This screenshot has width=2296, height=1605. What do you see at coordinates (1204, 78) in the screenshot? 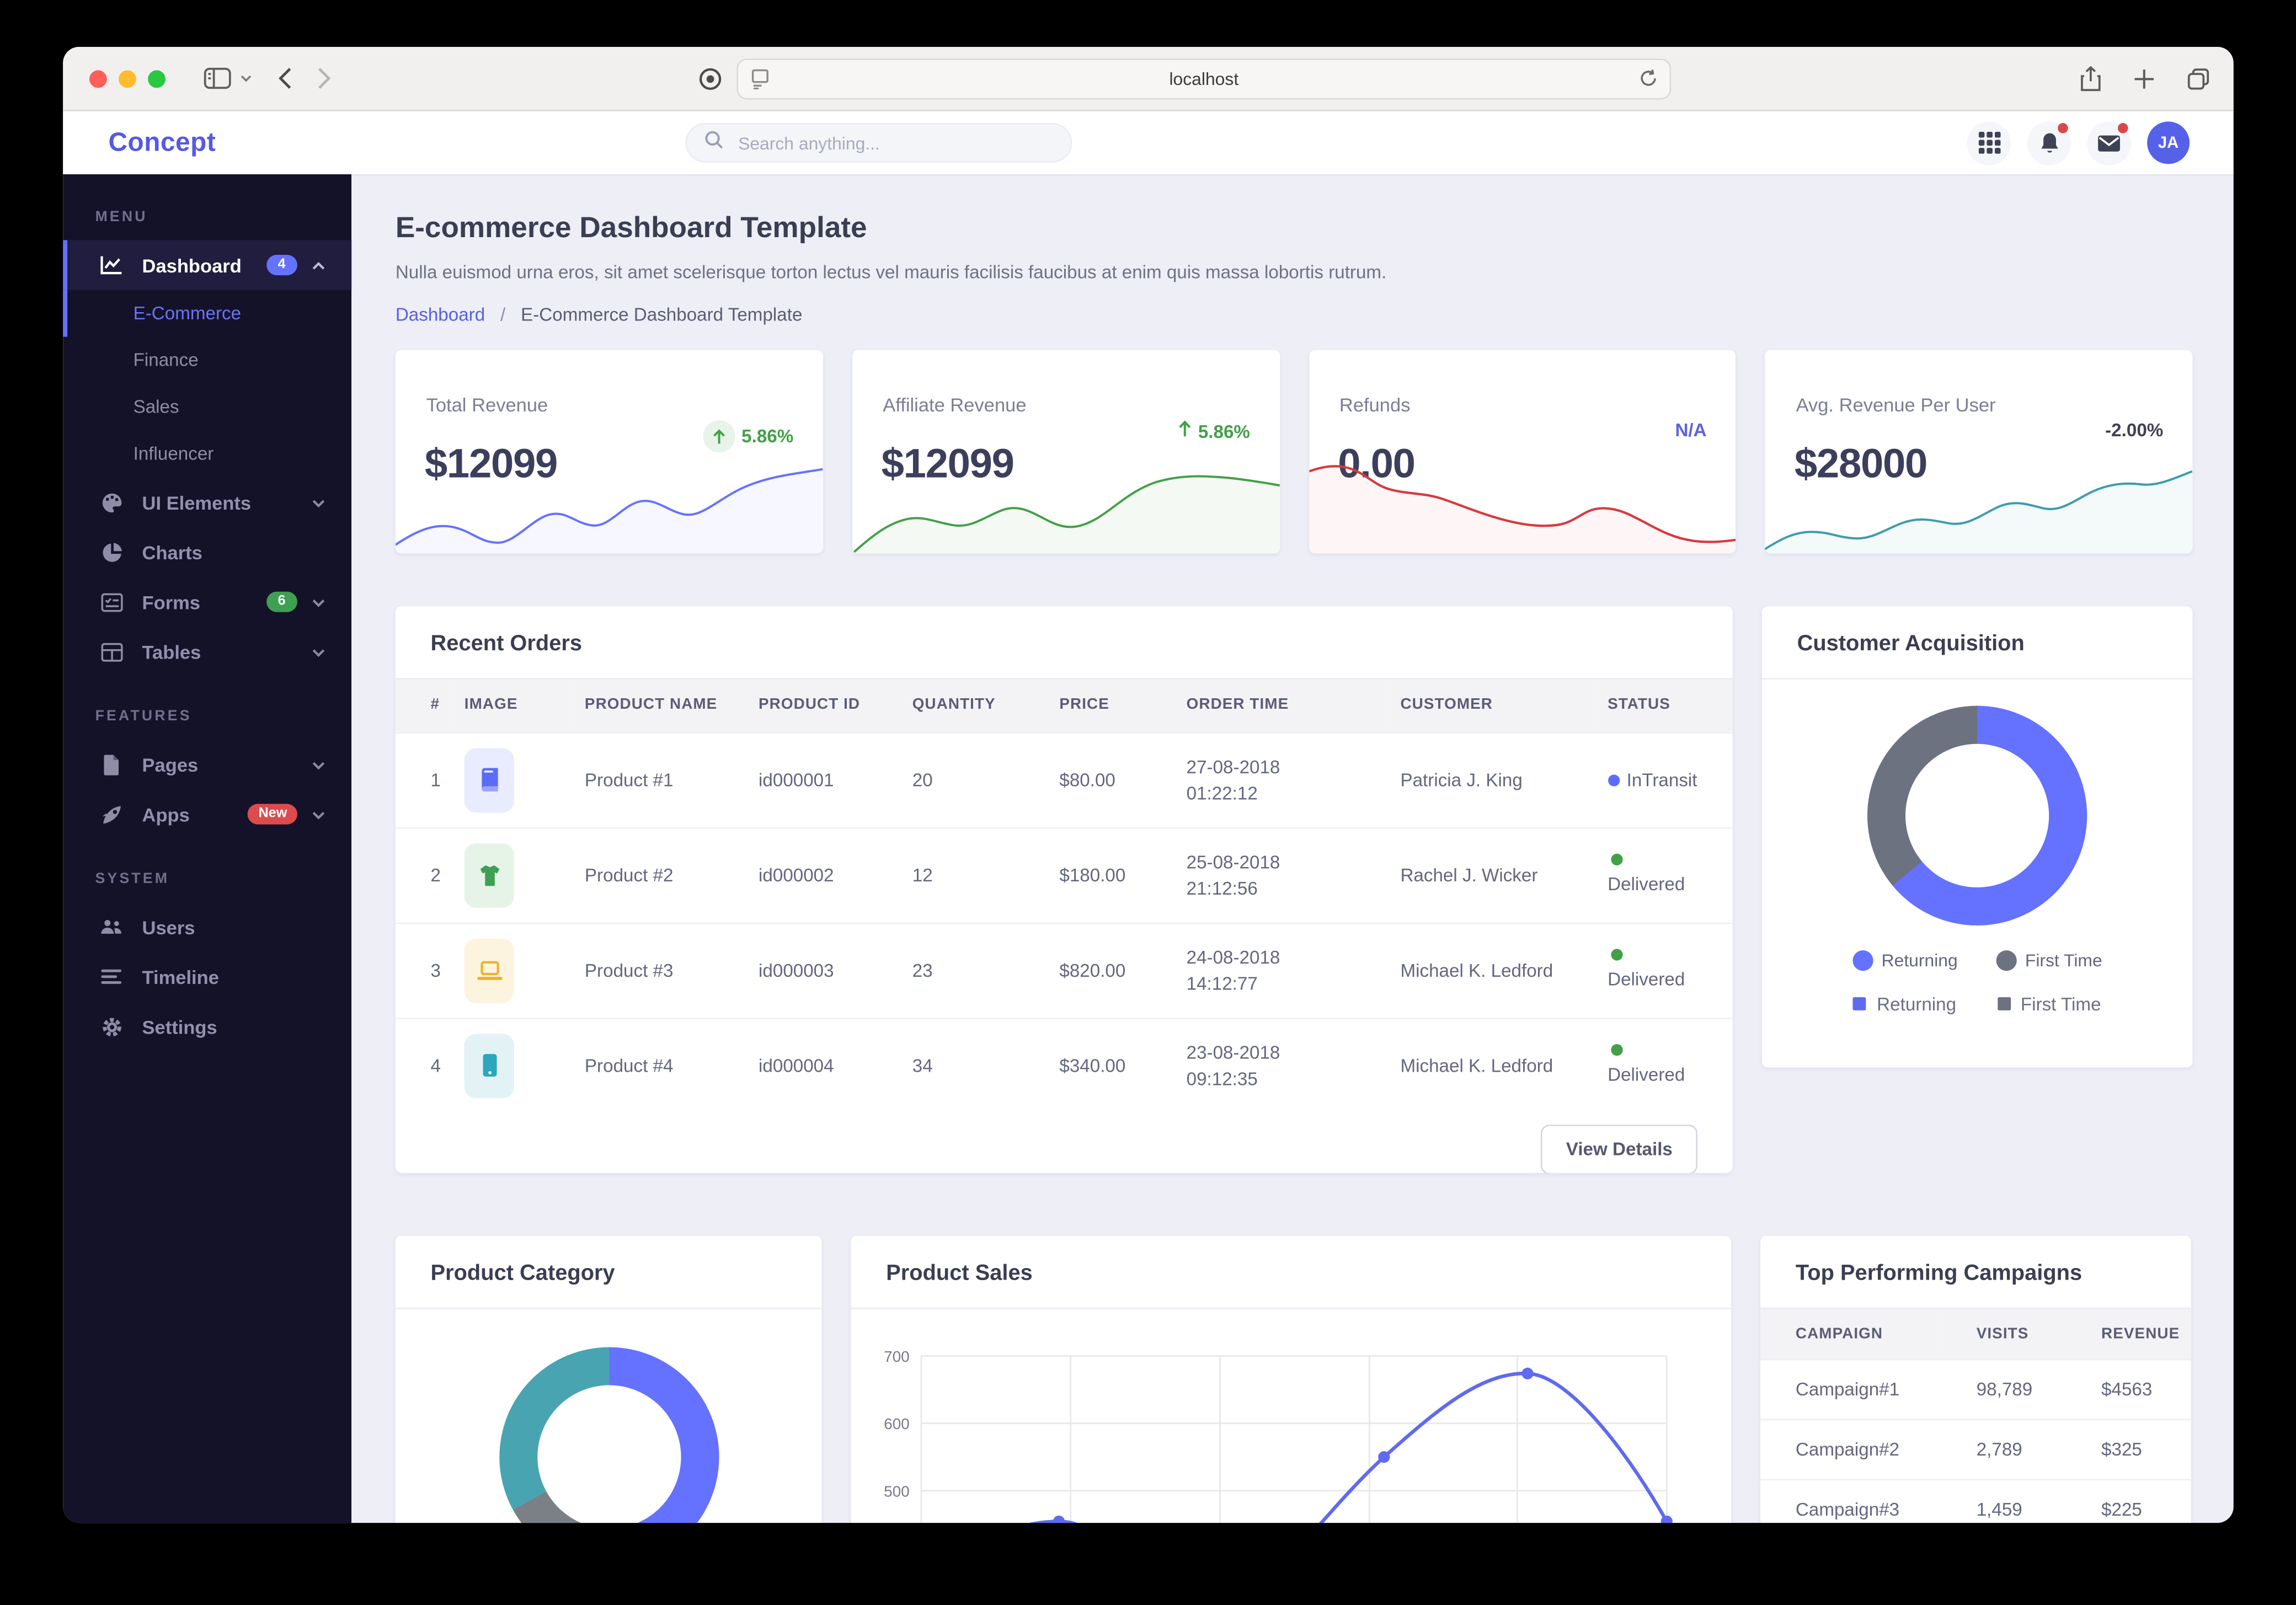
I see `url-bar: localhost` at bounding box center [1204, 78].